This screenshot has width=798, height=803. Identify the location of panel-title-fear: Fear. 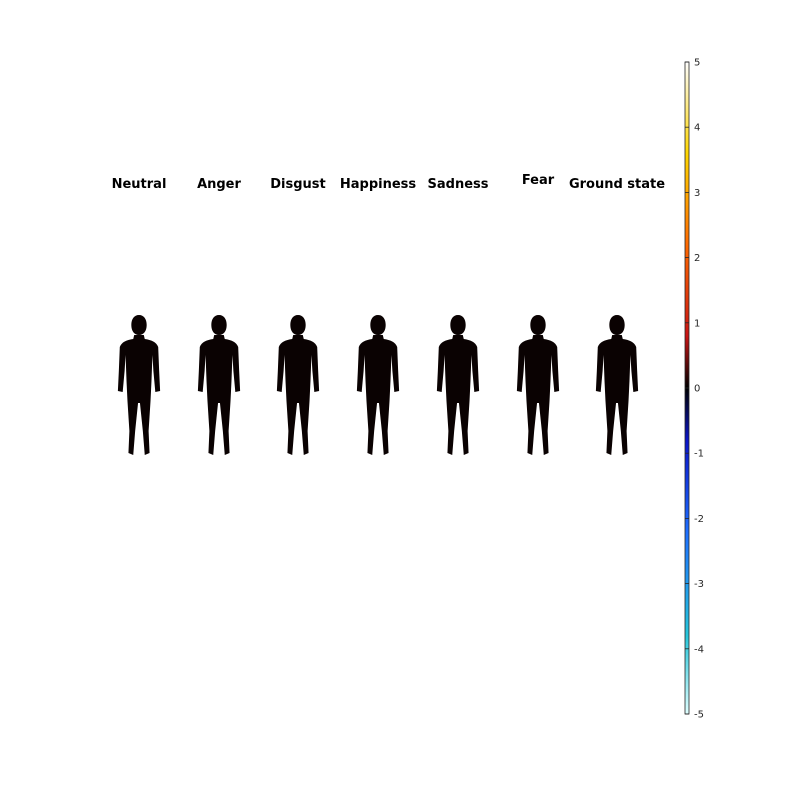
(538, 180).